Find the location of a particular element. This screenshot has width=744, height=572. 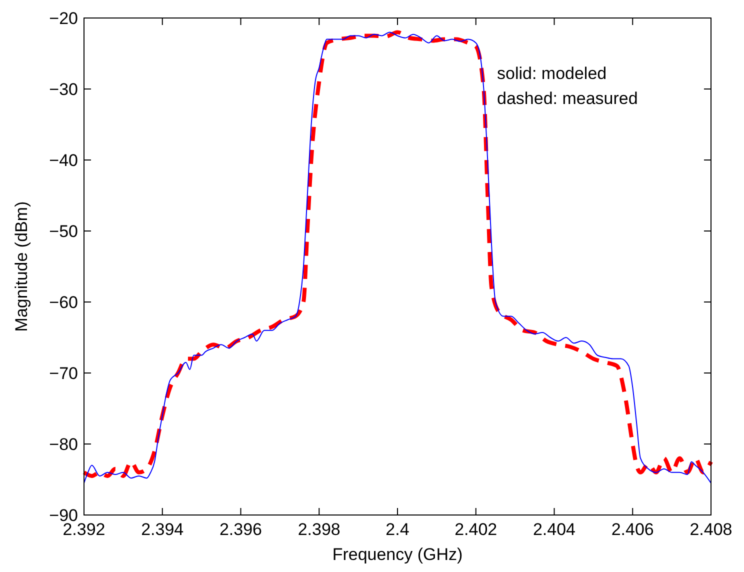

y-tick-label: −30 is located at coordinates (63, 89).